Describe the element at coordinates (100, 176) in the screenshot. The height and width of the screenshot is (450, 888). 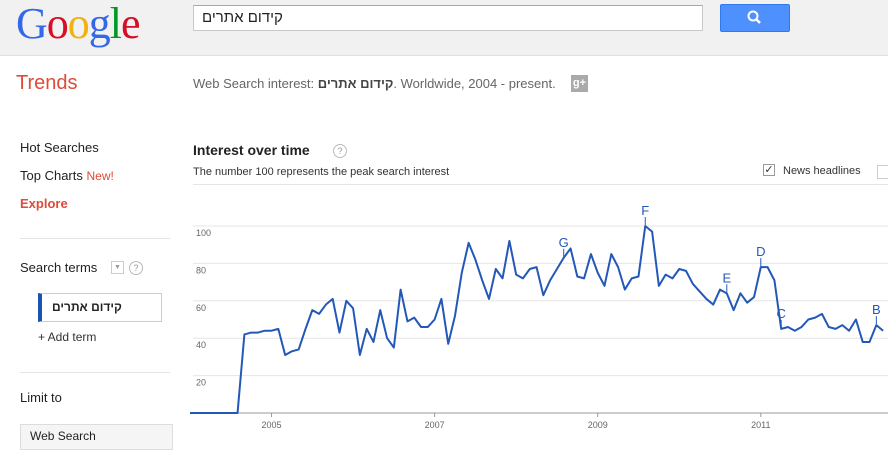
I see `new-badge: New!` at that location.